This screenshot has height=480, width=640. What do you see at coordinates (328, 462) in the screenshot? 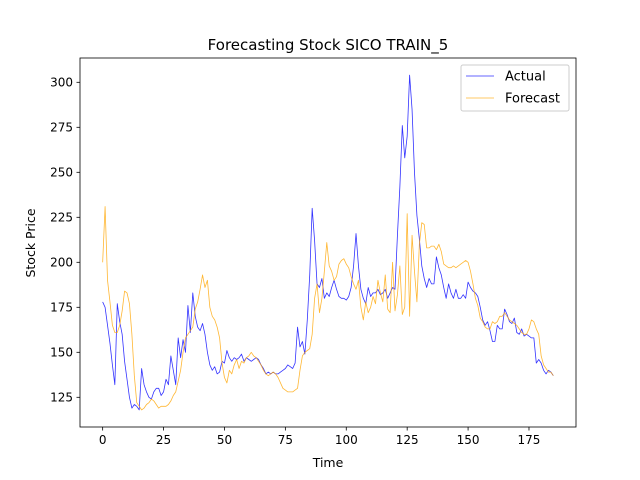
I see `x-axis-label: Time` at bounding box center [328, 462].